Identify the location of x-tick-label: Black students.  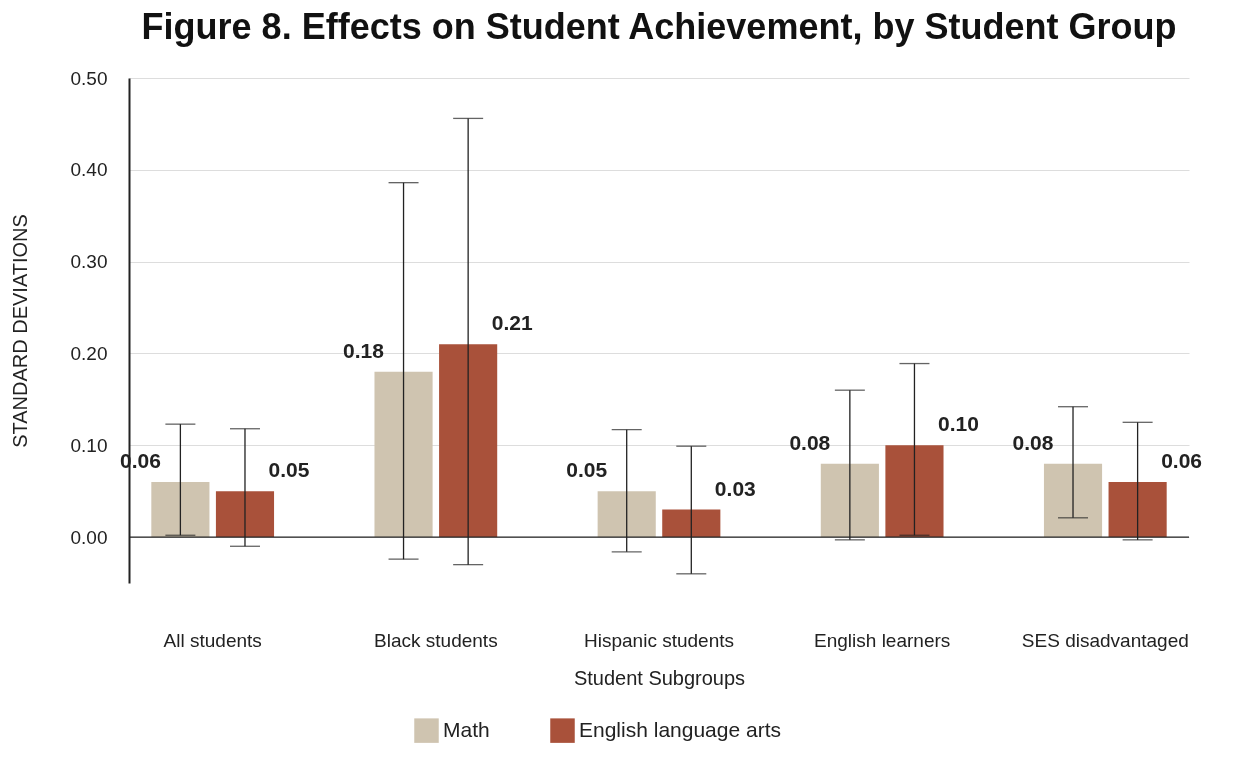
(436, 640).